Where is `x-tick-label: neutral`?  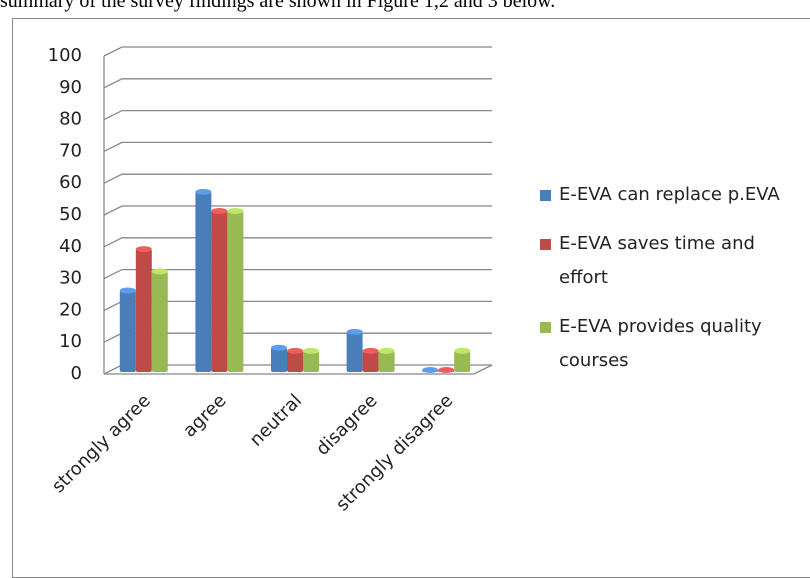 x-tick-label: neutral is located at coordinates (276, 420).